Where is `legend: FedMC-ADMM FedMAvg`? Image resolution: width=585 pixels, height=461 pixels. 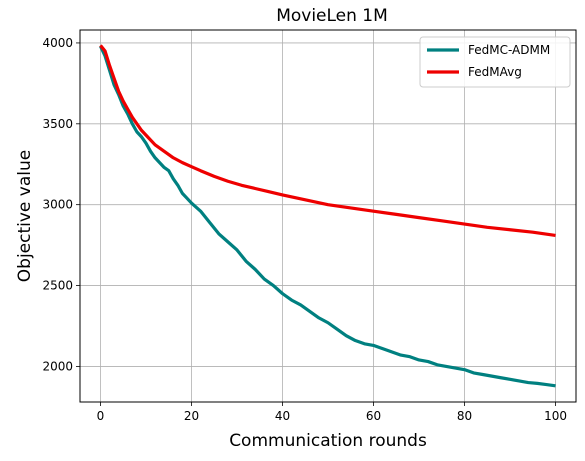 legend: FedMC-ADMM FedMAvg is located at coordinates (495, 62).